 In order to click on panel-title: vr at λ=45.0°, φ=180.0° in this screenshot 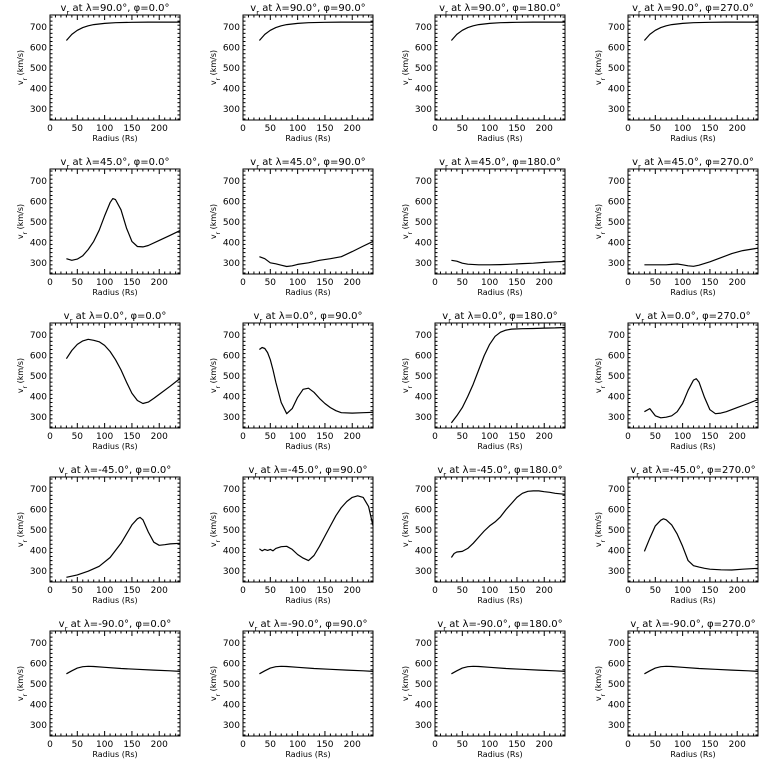, I will do `click(500, 164)`.